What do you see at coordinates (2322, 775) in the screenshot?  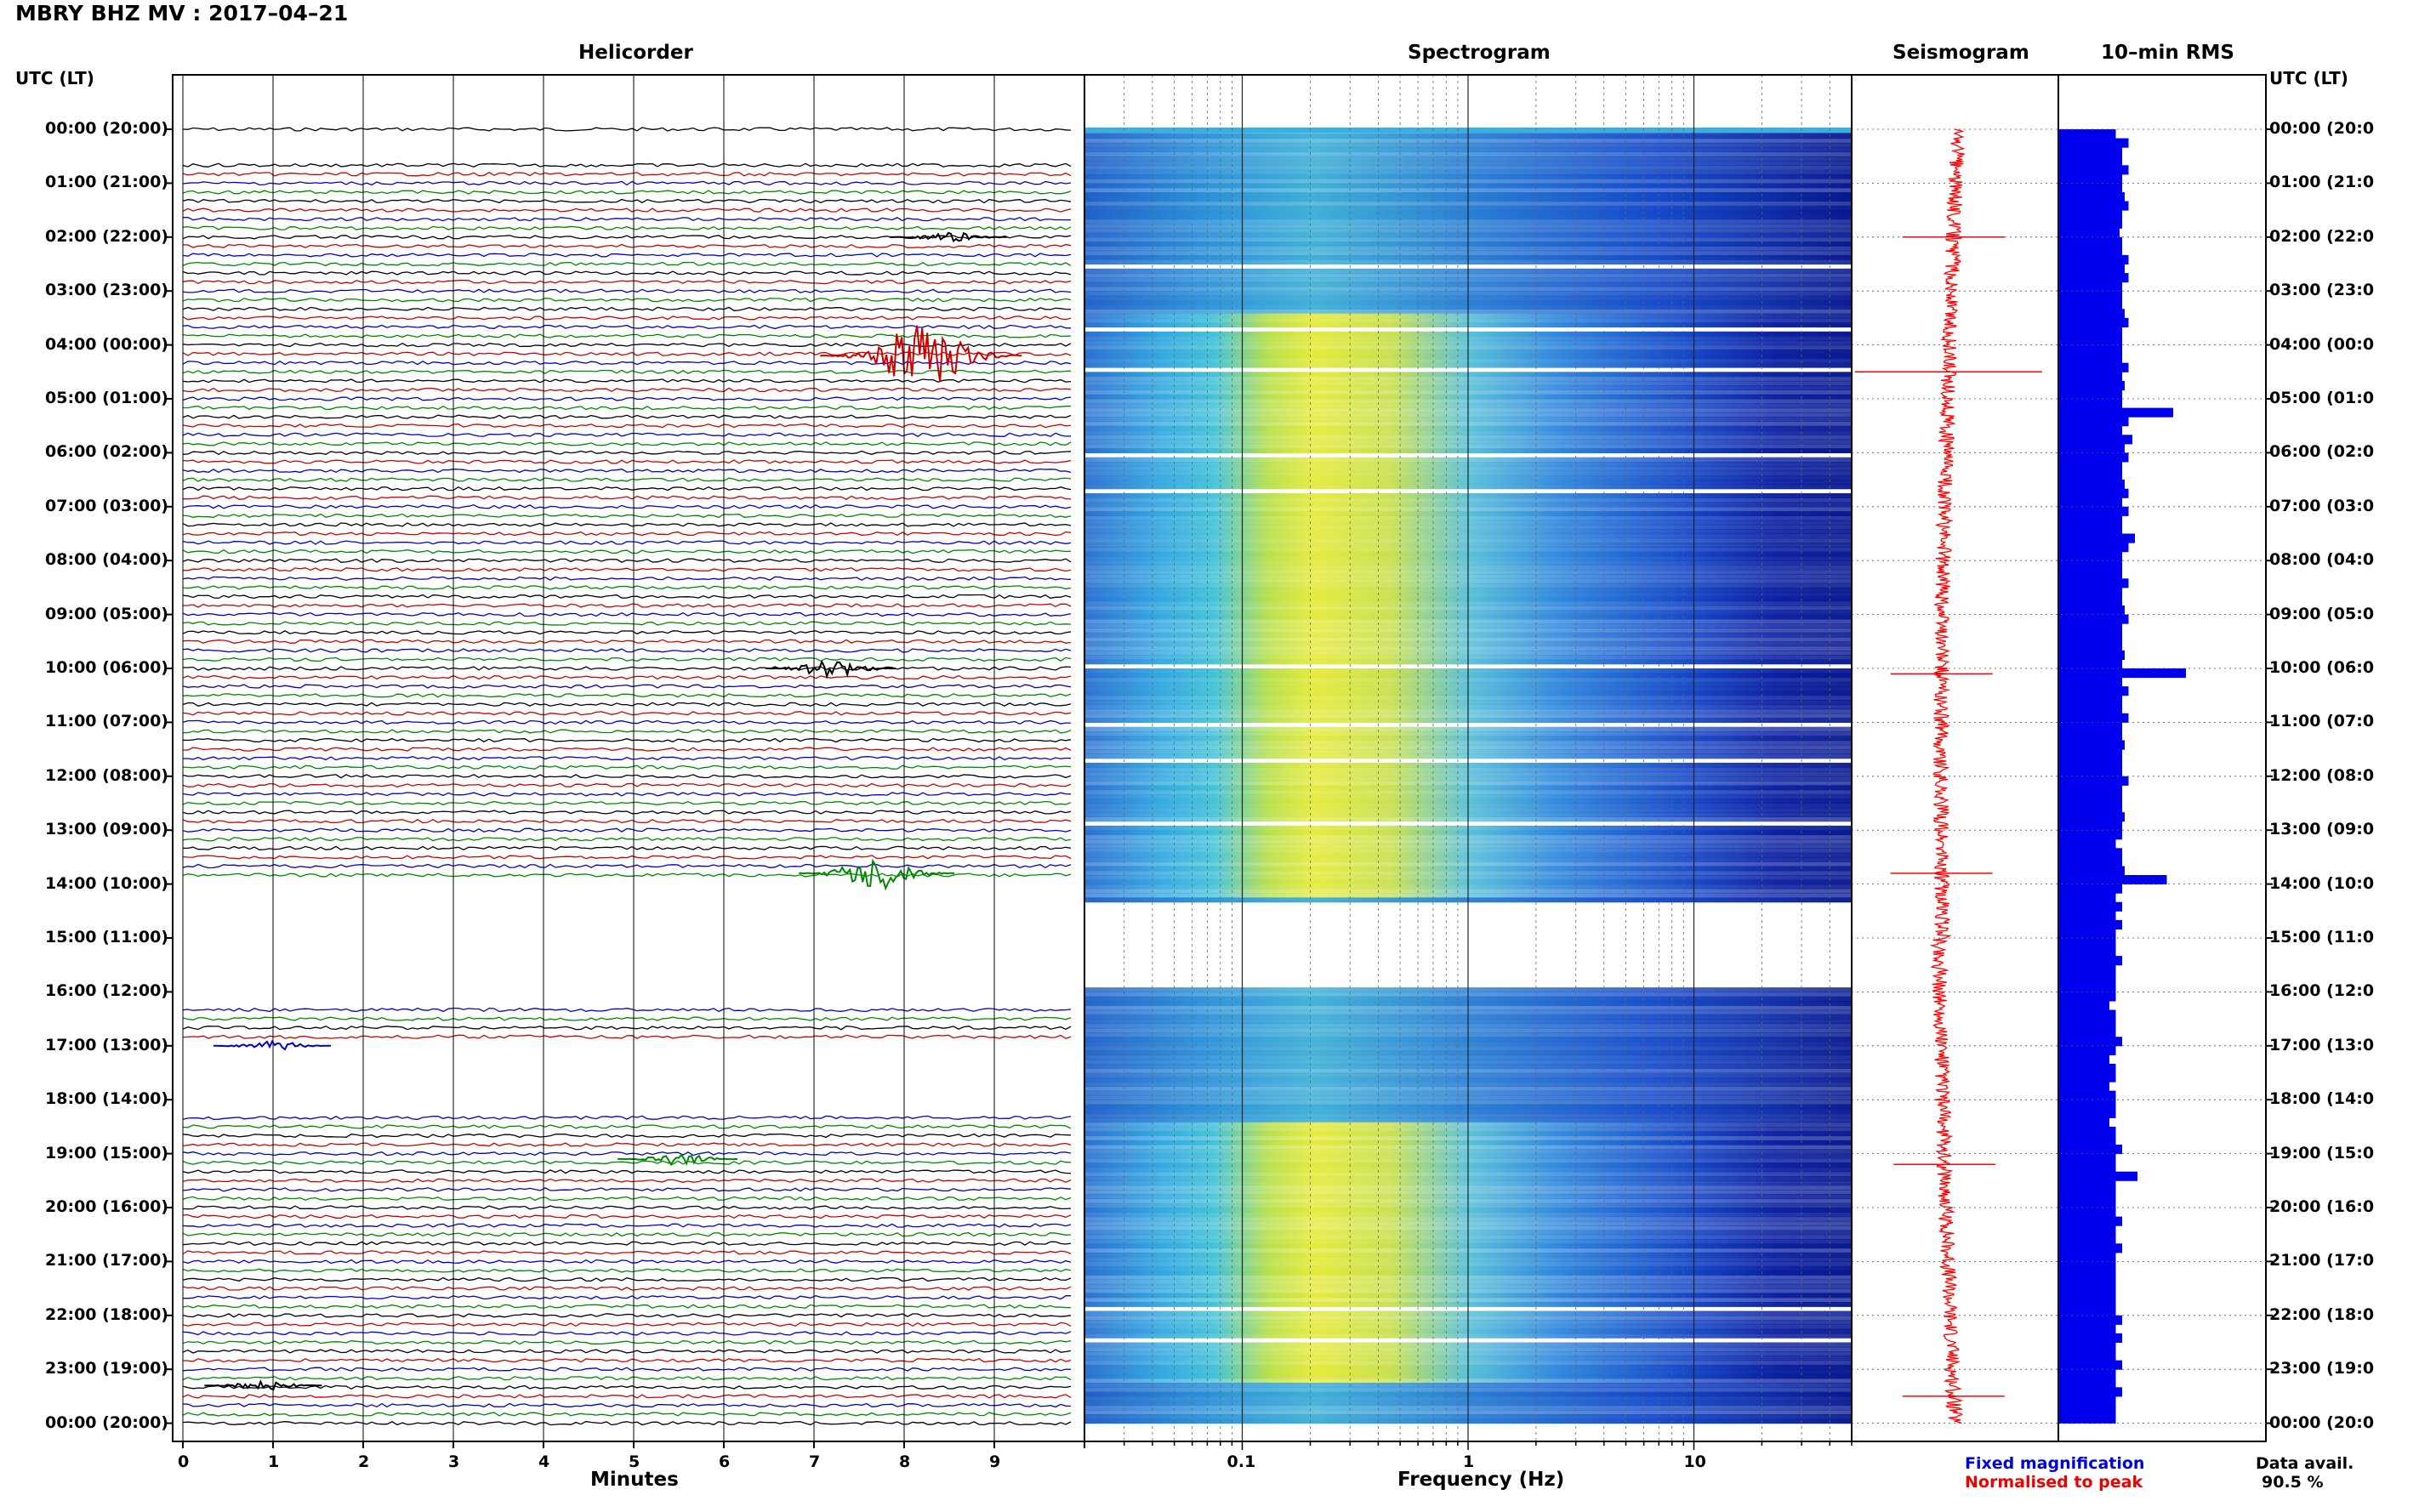 I see `time-label-right: 12:00 (08:0` at bounding box center [2322, 775].